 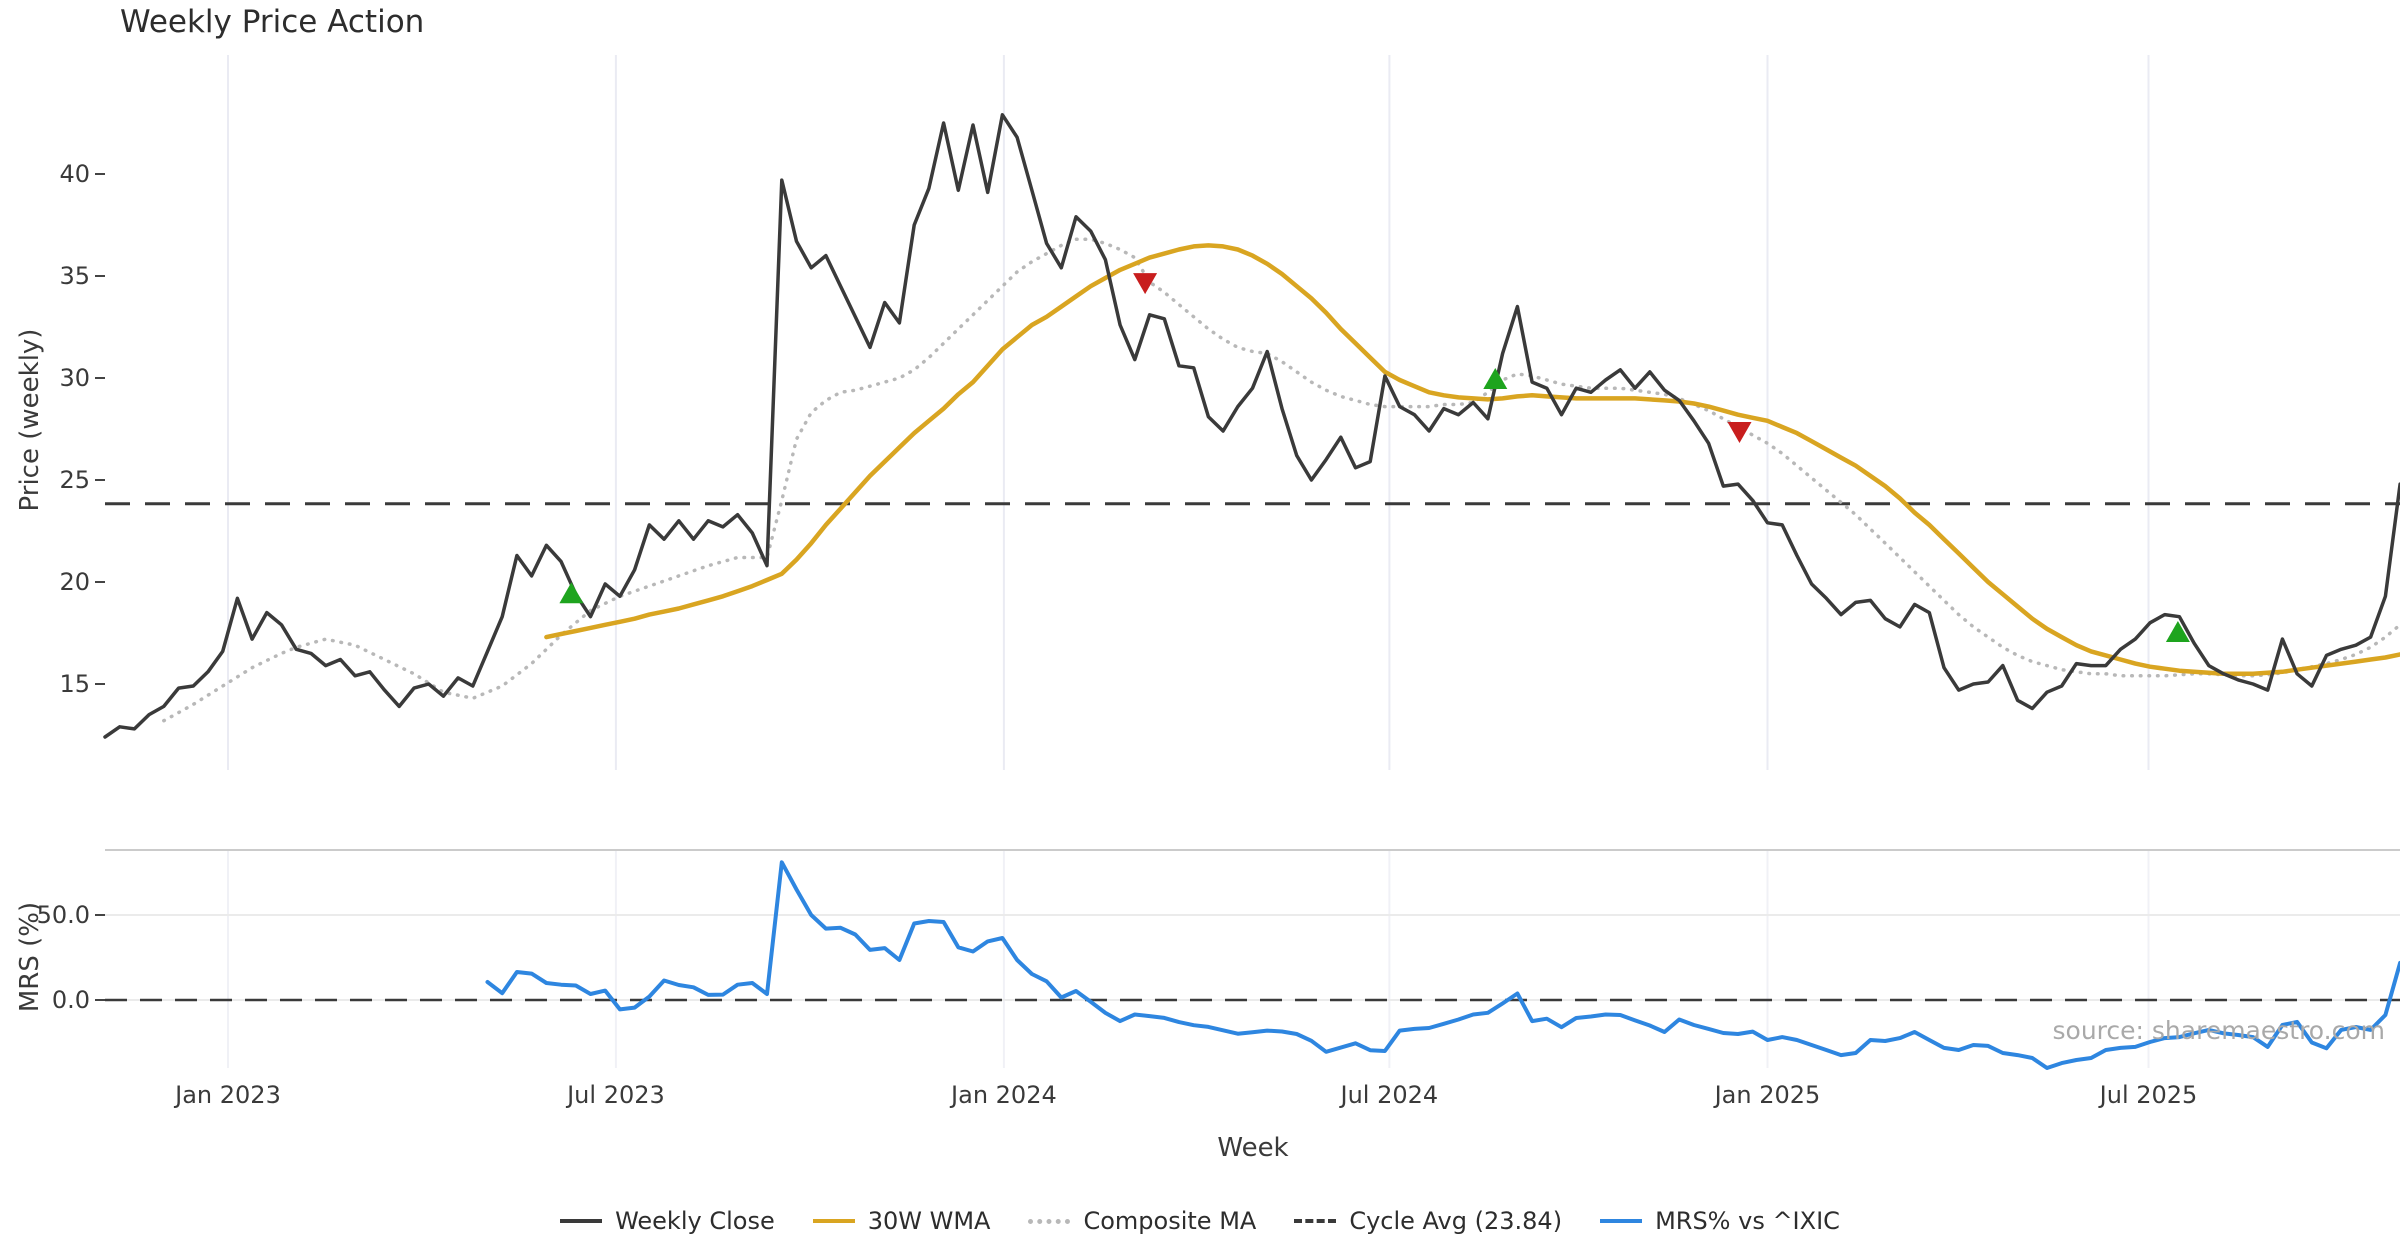 I want to click on price-y-tick-label: 25, so click(x=74, y=480).